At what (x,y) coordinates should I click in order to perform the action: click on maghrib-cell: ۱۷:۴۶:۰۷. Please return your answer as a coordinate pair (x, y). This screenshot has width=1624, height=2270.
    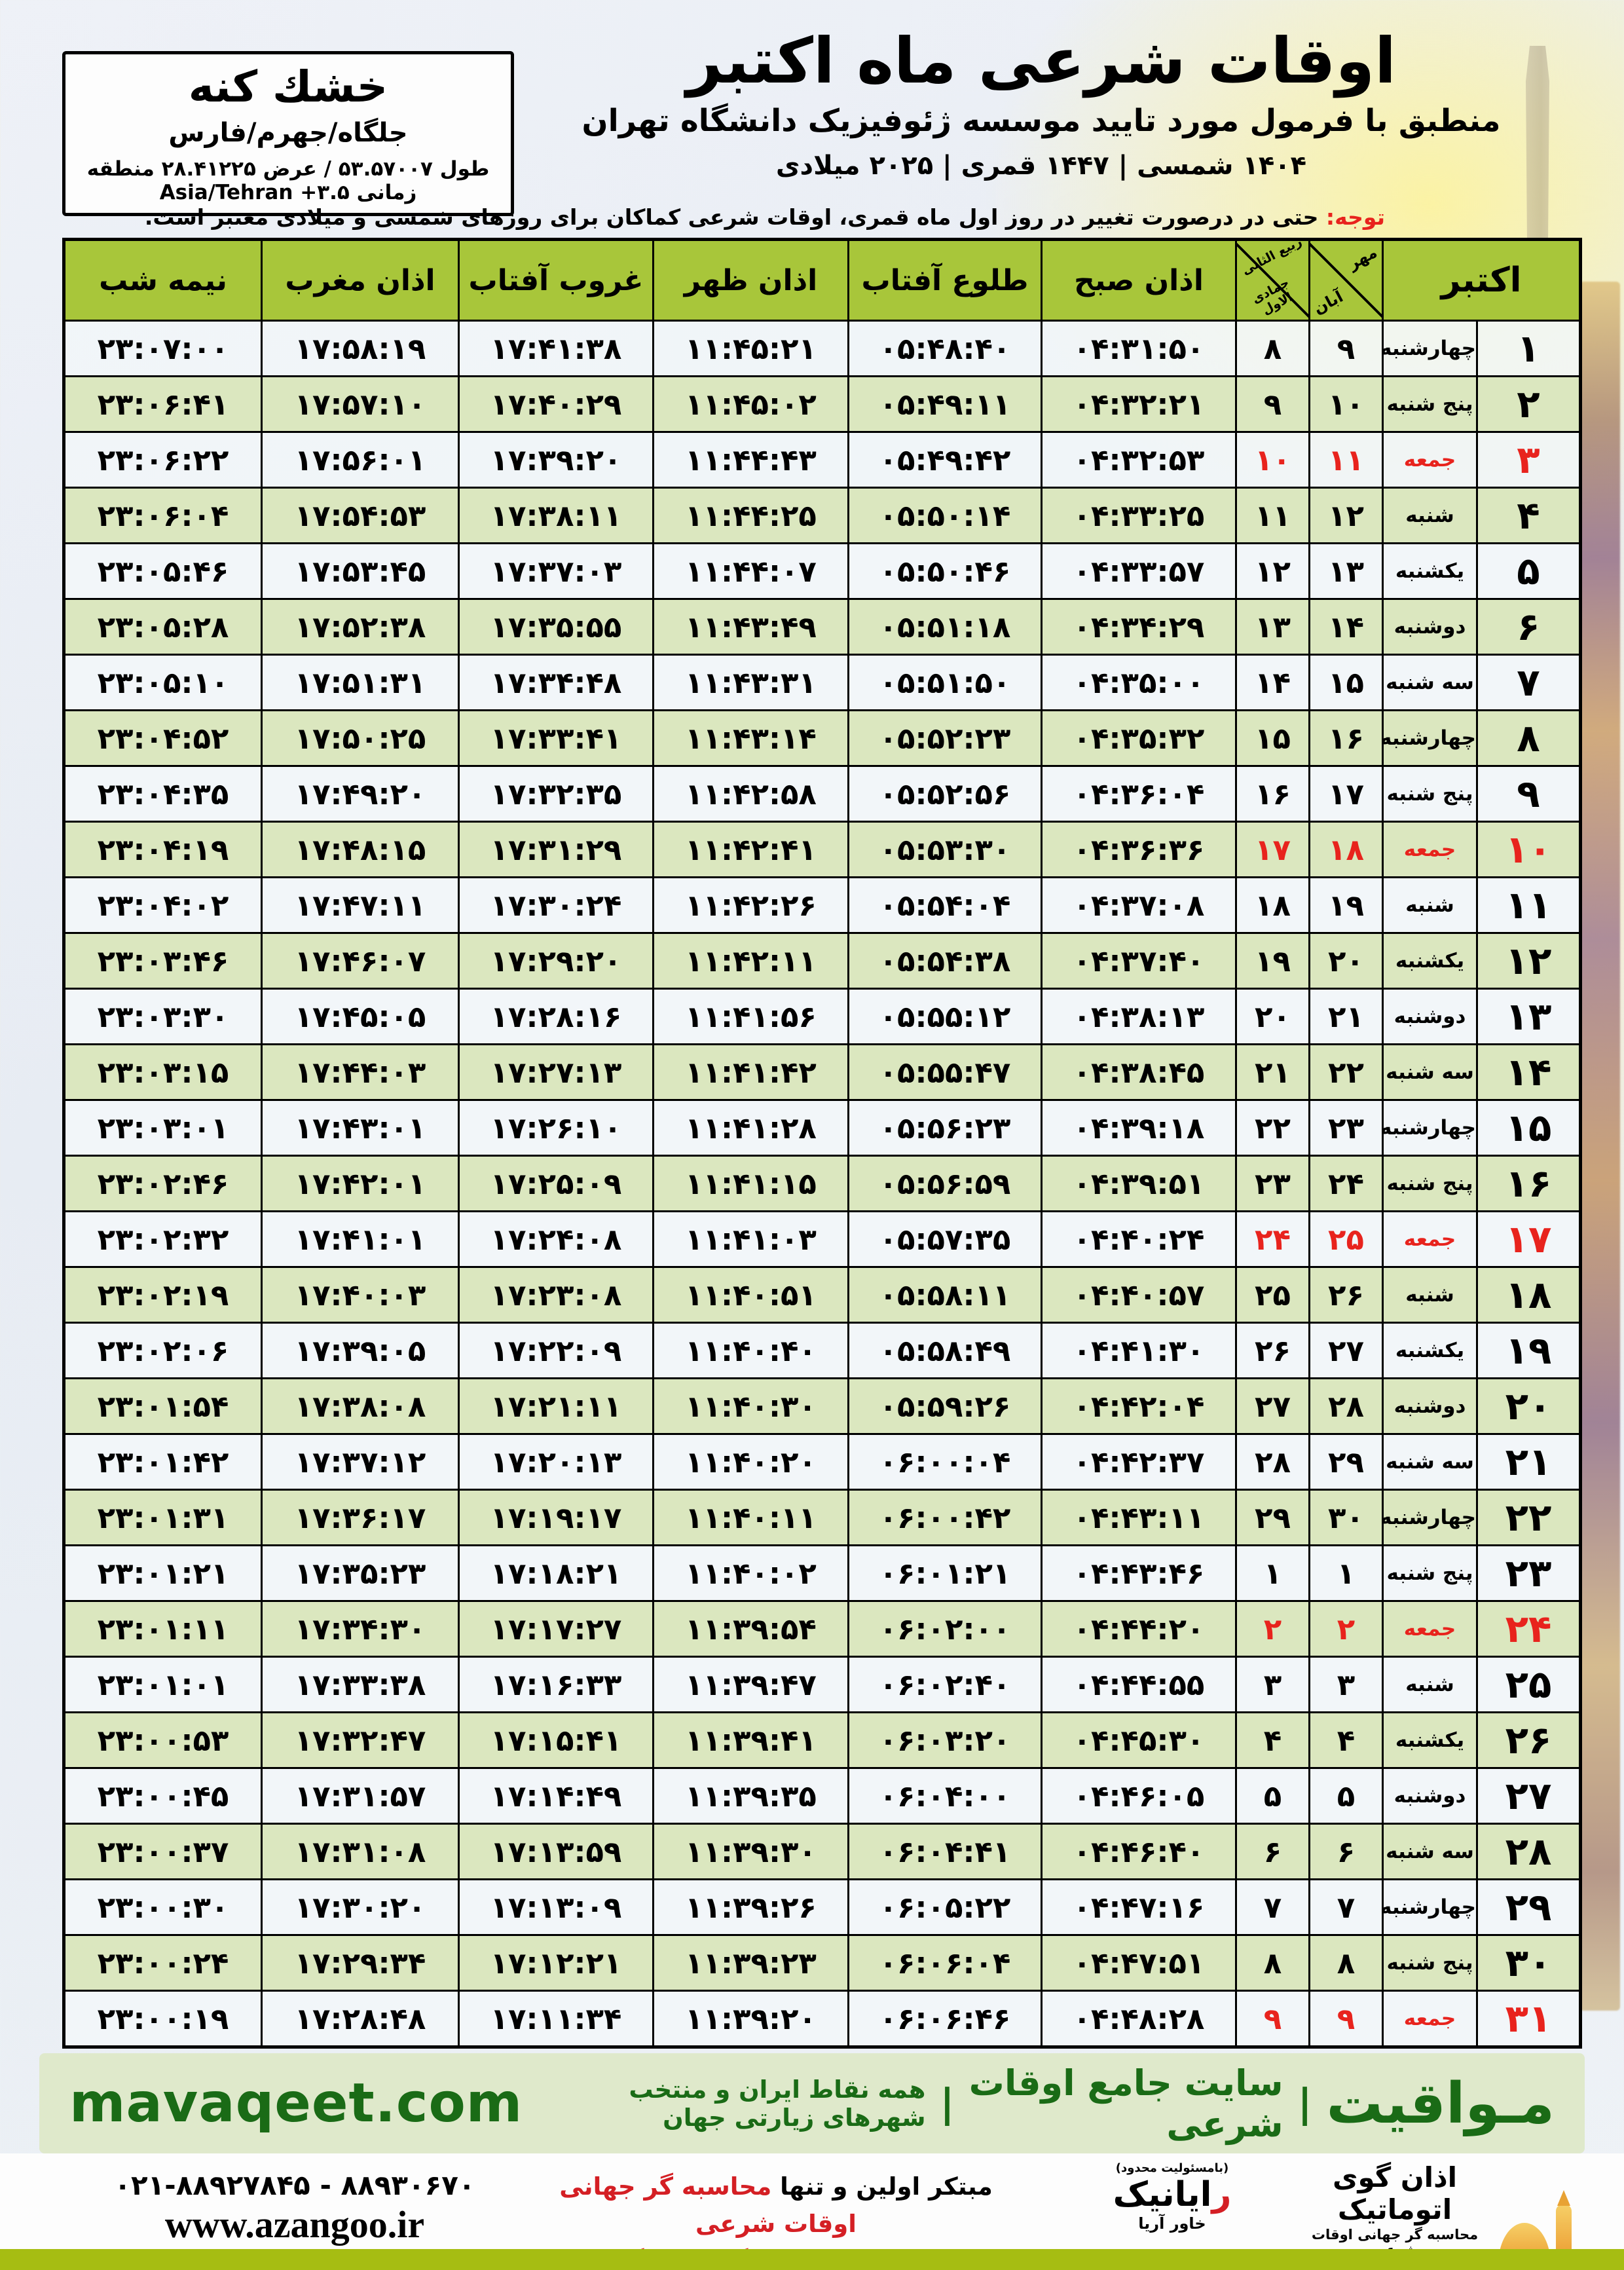
    Looking at the image, I should click on (360, 961).